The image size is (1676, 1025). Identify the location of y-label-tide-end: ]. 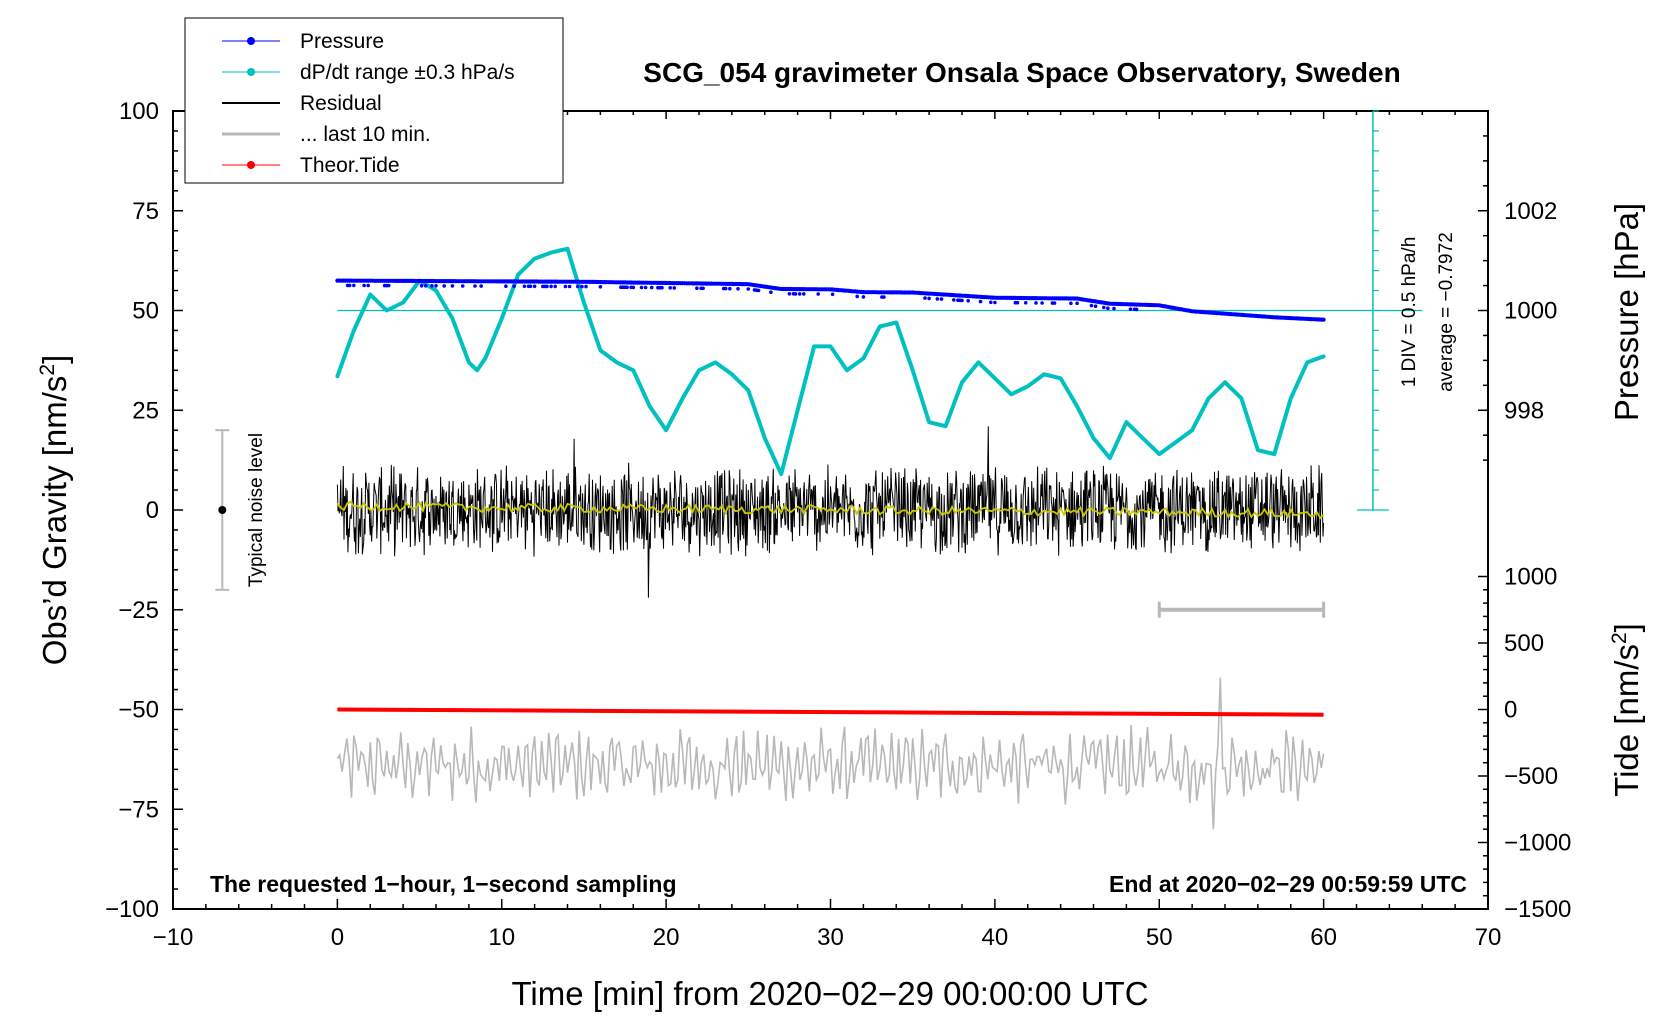
(1626, 627).